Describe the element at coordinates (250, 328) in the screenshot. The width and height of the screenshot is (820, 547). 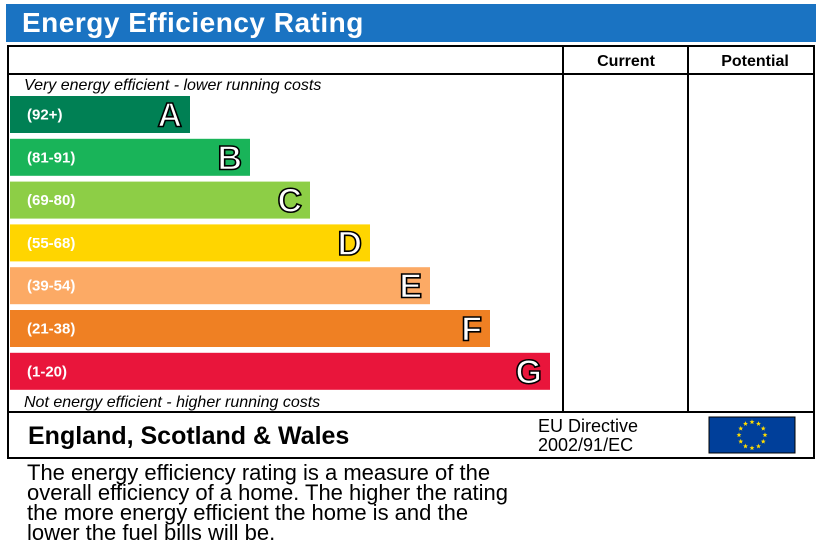
I see `rating-bar-f` at that location.